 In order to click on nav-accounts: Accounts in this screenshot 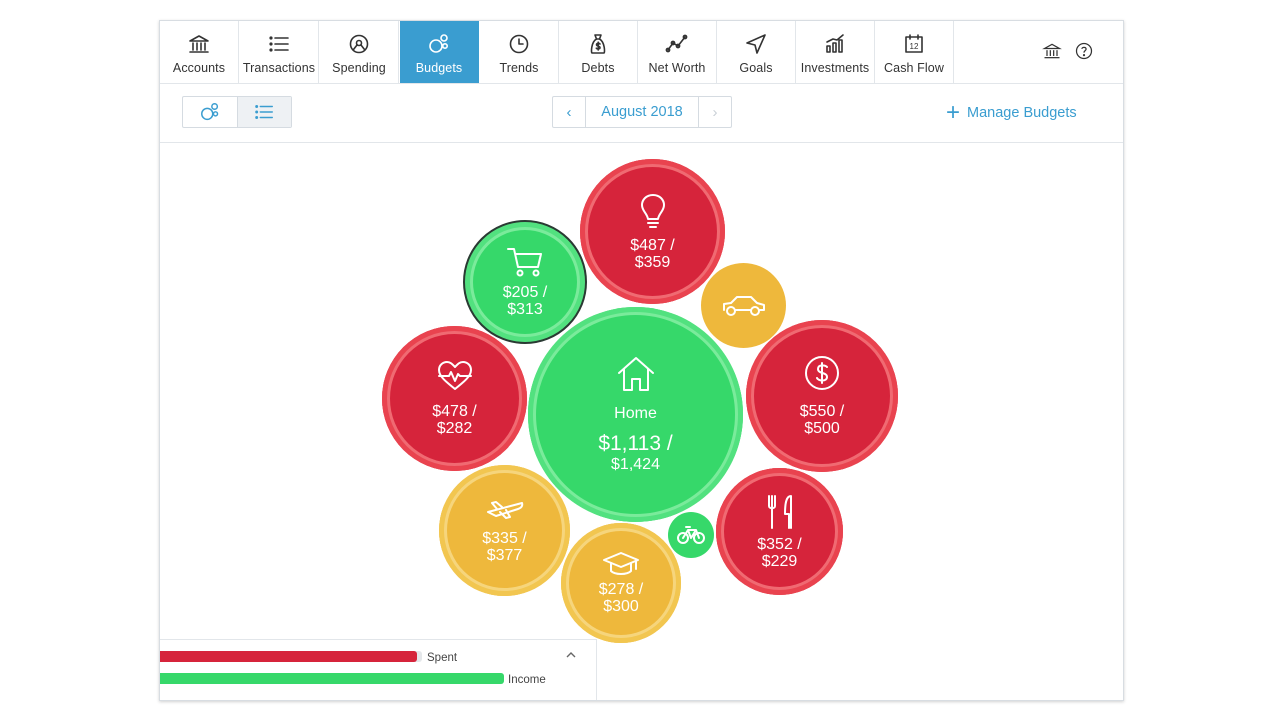, I will do `click(199, 52)`.